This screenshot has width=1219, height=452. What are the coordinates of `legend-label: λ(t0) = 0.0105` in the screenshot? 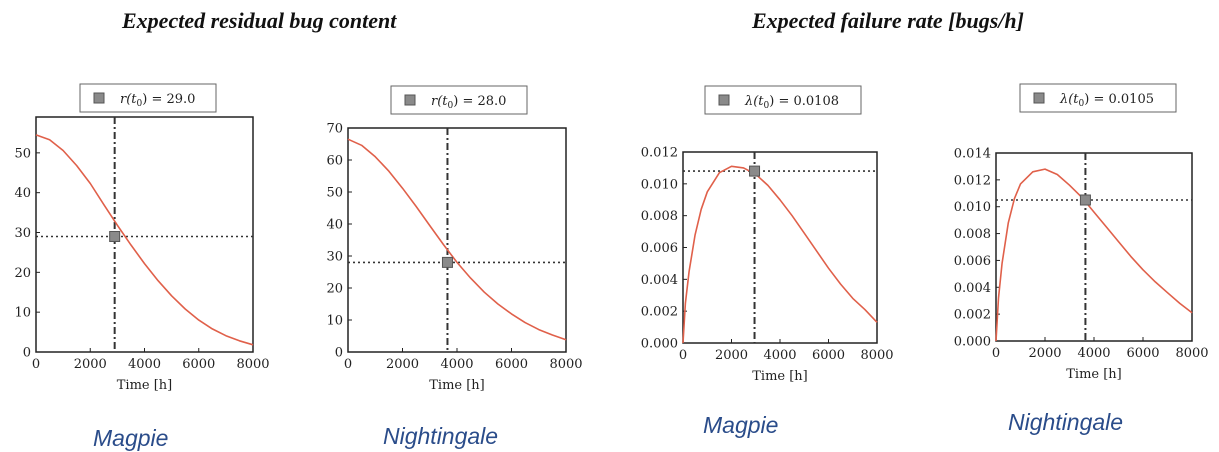 It's located at (1106, 100).